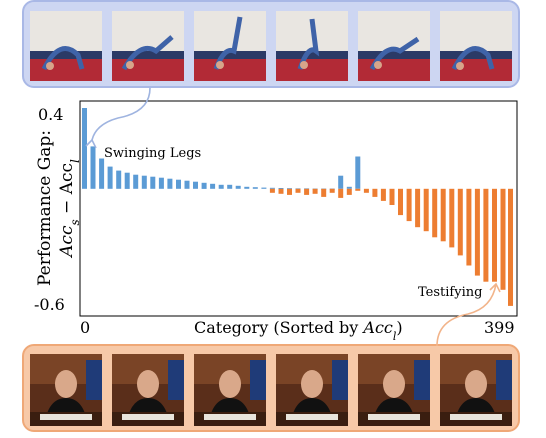  I want to click on y-label-minus-acc: − Acc, so click(67, 191).